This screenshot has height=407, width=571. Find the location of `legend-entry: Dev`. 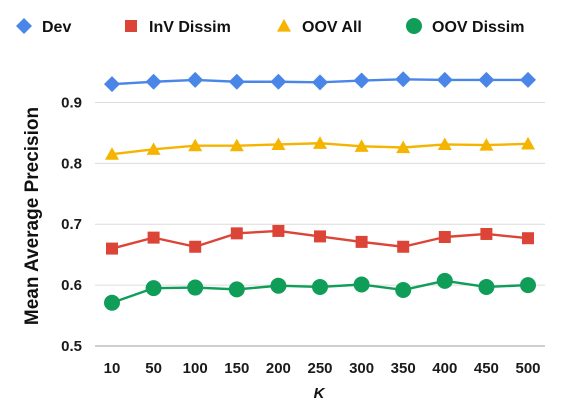

legend-entry: Dev is located at coordinates (43, 27).